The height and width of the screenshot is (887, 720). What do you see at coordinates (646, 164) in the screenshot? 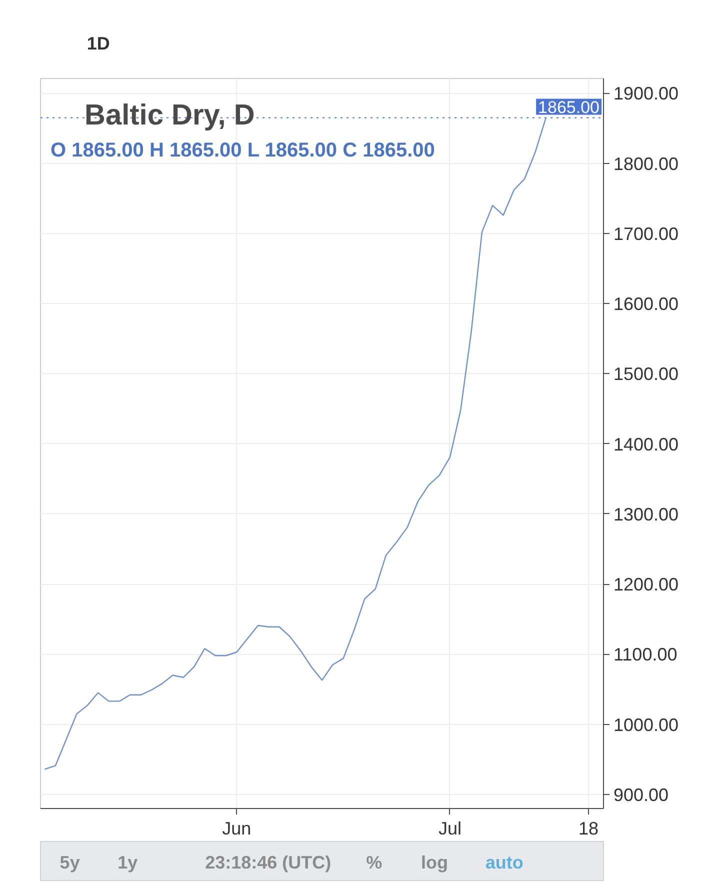
I see `y-tick-label: 1800.00` at bounding box center [646, 164].